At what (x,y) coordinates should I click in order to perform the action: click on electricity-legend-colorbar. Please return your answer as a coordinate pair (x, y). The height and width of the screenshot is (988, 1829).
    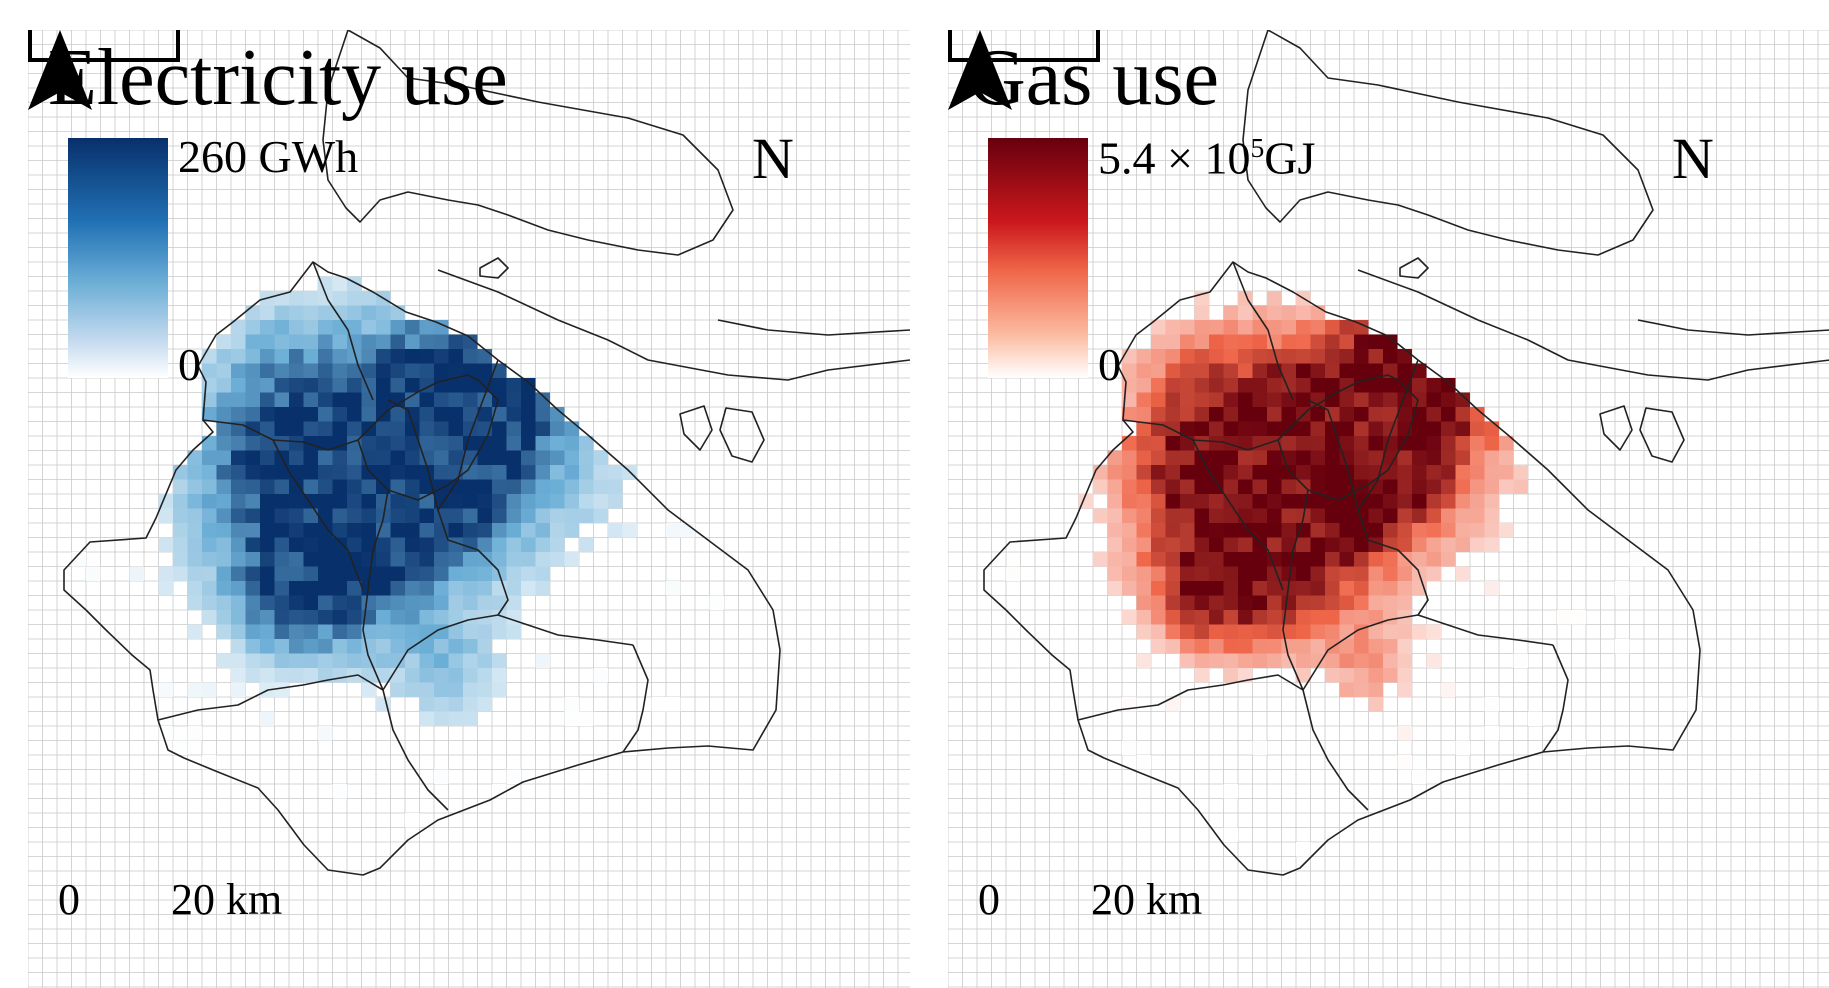
    Looking at the image, I should click on (118, 258).